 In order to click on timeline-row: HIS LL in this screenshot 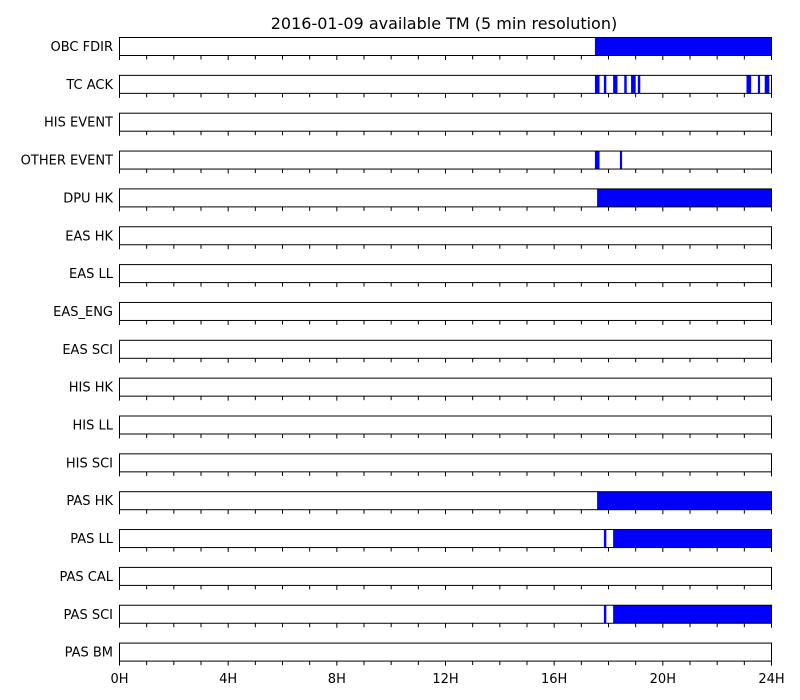, I will do `click(422, 427)`.